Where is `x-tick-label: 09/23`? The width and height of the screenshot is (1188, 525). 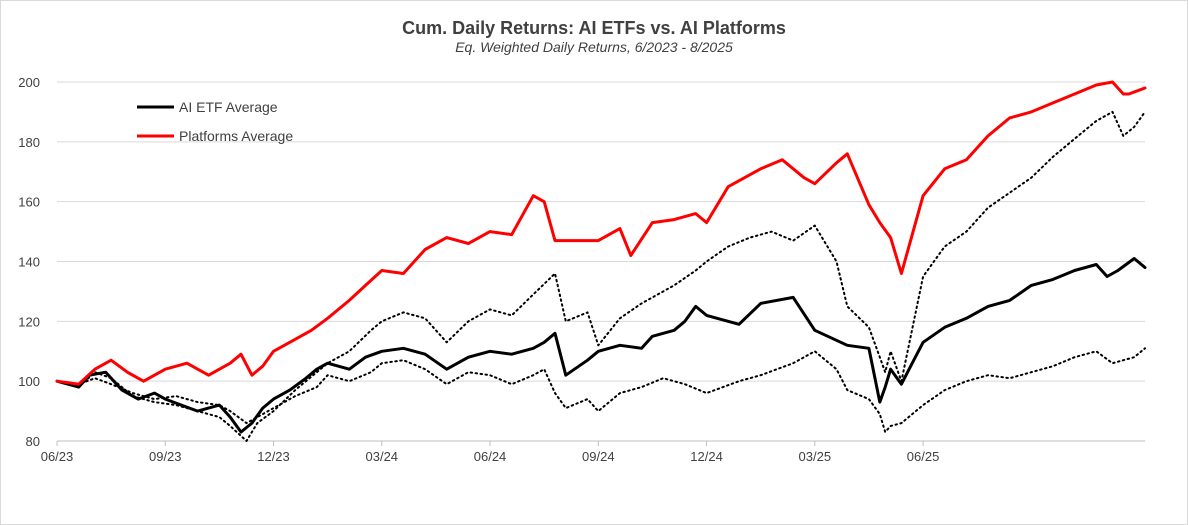 x-tick-label: 09/23 is located at coordinates (165, 456).